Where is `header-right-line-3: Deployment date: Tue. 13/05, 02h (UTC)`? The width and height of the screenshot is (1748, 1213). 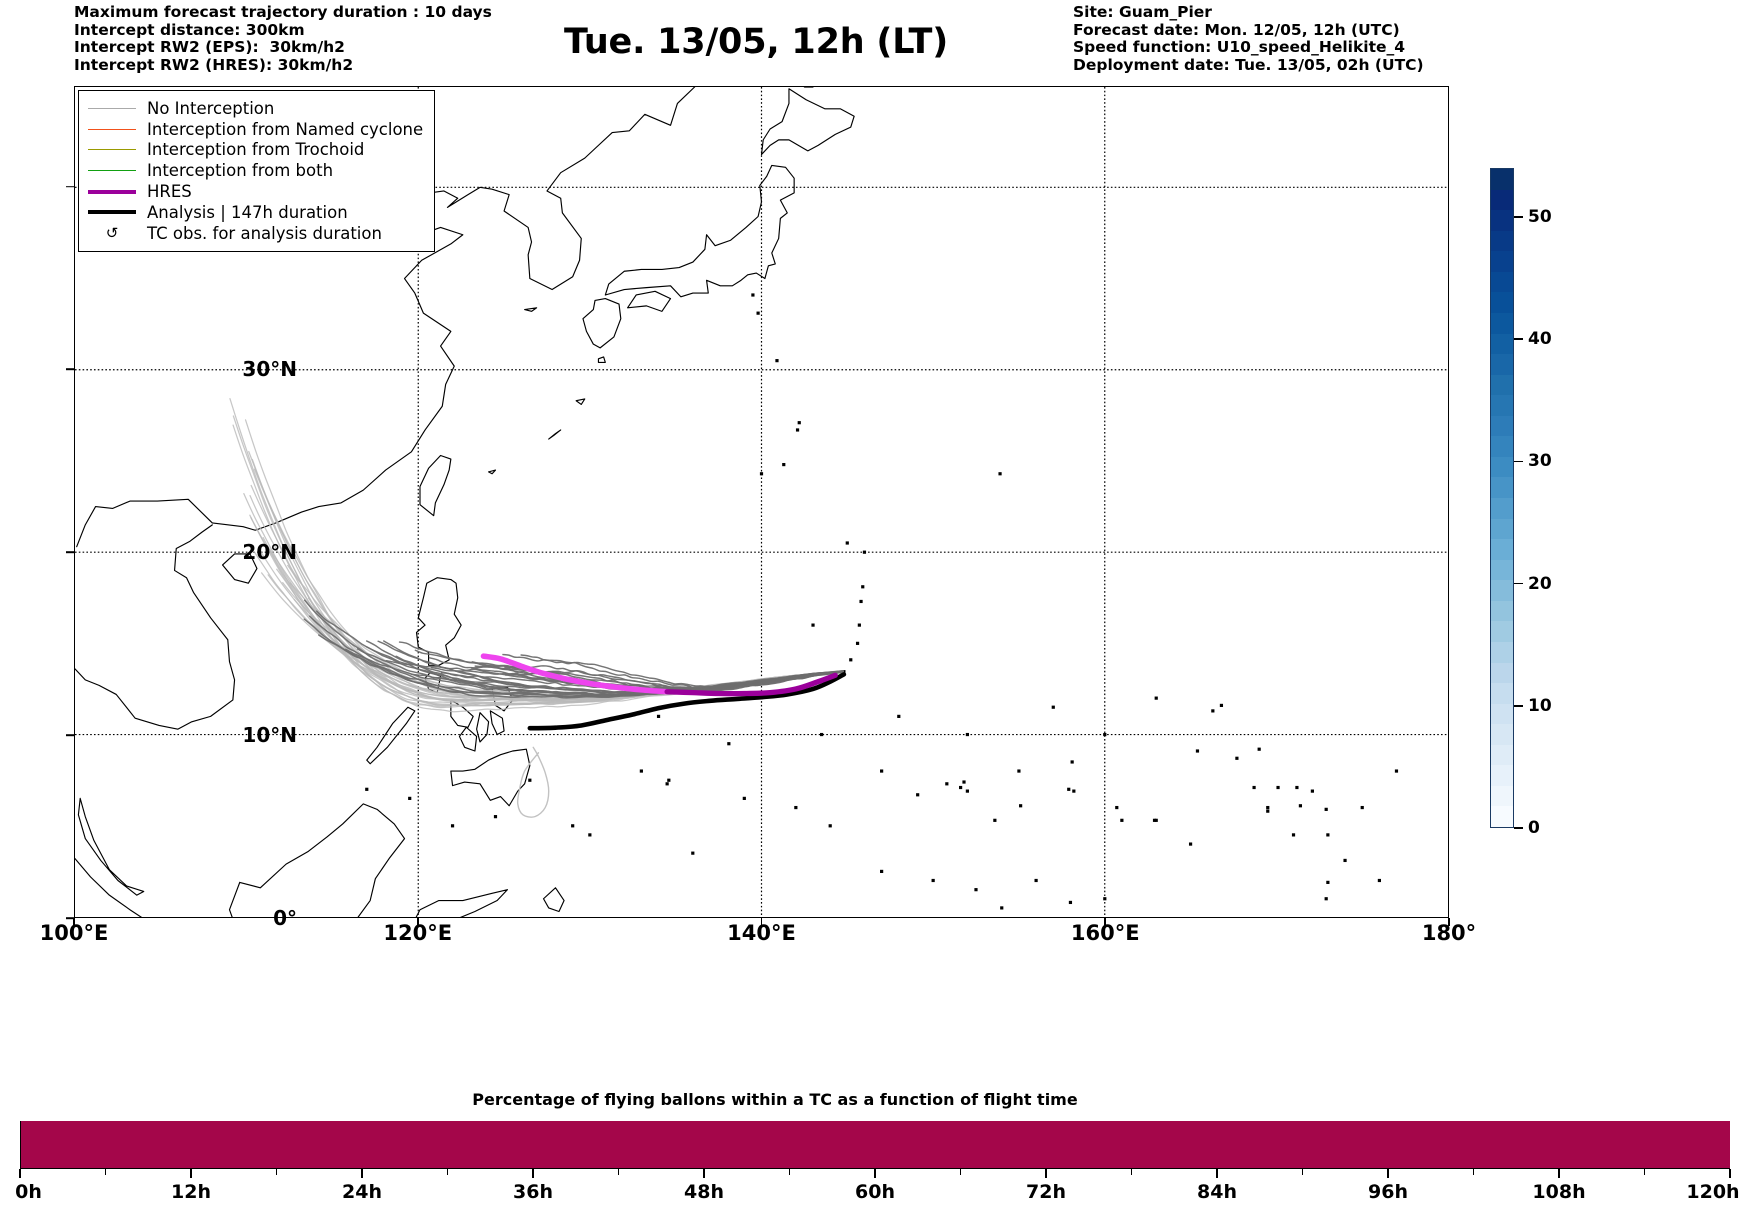
header-right-line-3: Deployment date: Tue. 13/05, 02h (UTC) is located at coordinates (1248, 64).